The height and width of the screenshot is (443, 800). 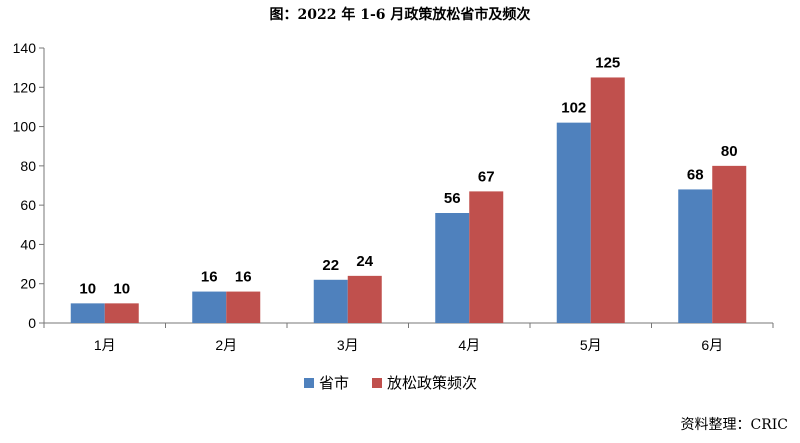 I want to click on data-label: 22, so click(x=330, y=265).